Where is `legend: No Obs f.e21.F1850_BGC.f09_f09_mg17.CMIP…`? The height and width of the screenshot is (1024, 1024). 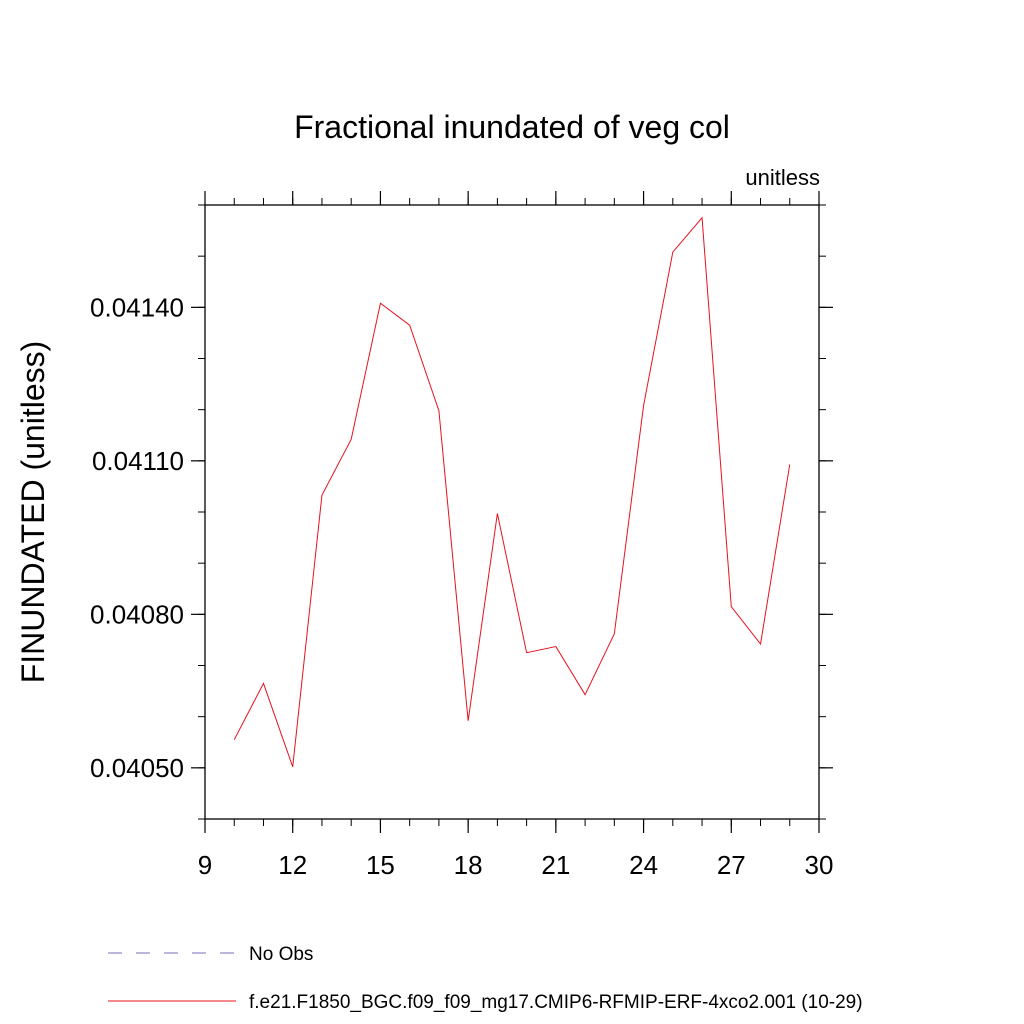
legend: No Obs f.e21.F1850_BGC.f09_f09_mg17.CMIP… is located at coordinates (485, 978).